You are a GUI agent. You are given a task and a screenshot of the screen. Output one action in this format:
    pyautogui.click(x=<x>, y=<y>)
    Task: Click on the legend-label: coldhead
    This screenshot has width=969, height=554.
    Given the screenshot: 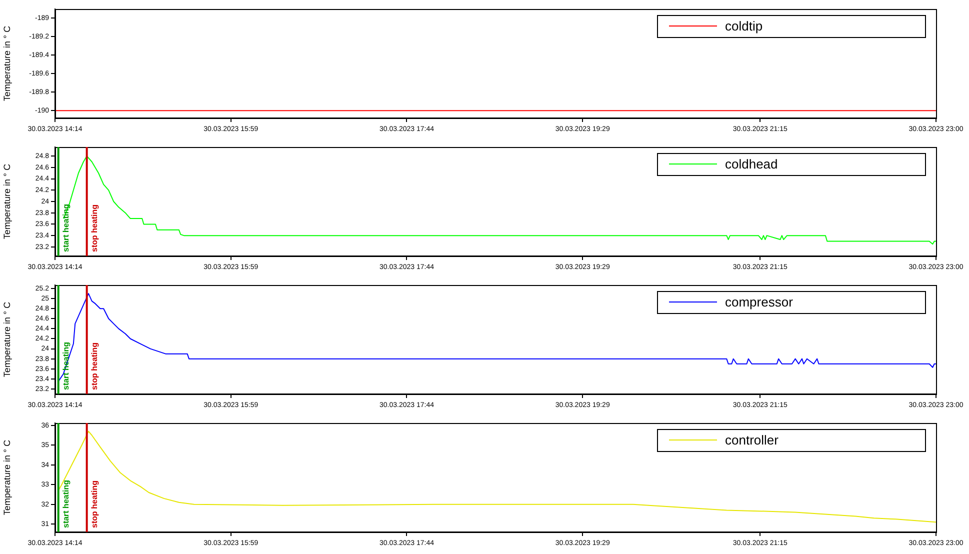 What is the action you would take?
    pyautogui.click(x=751, y=164)
    